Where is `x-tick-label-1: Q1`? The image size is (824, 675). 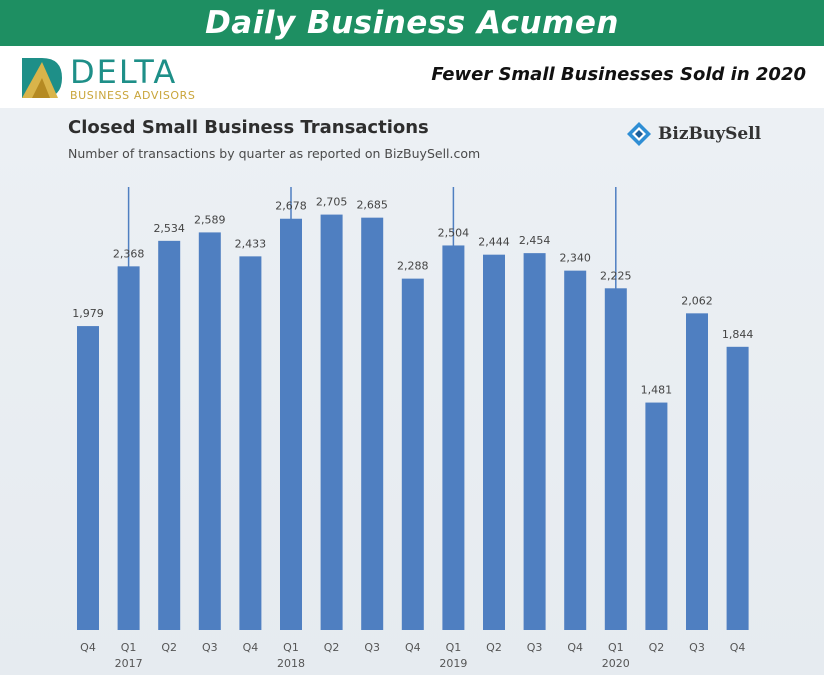
x-tick-label-1: Q1 is located at coordinates (129, 647).